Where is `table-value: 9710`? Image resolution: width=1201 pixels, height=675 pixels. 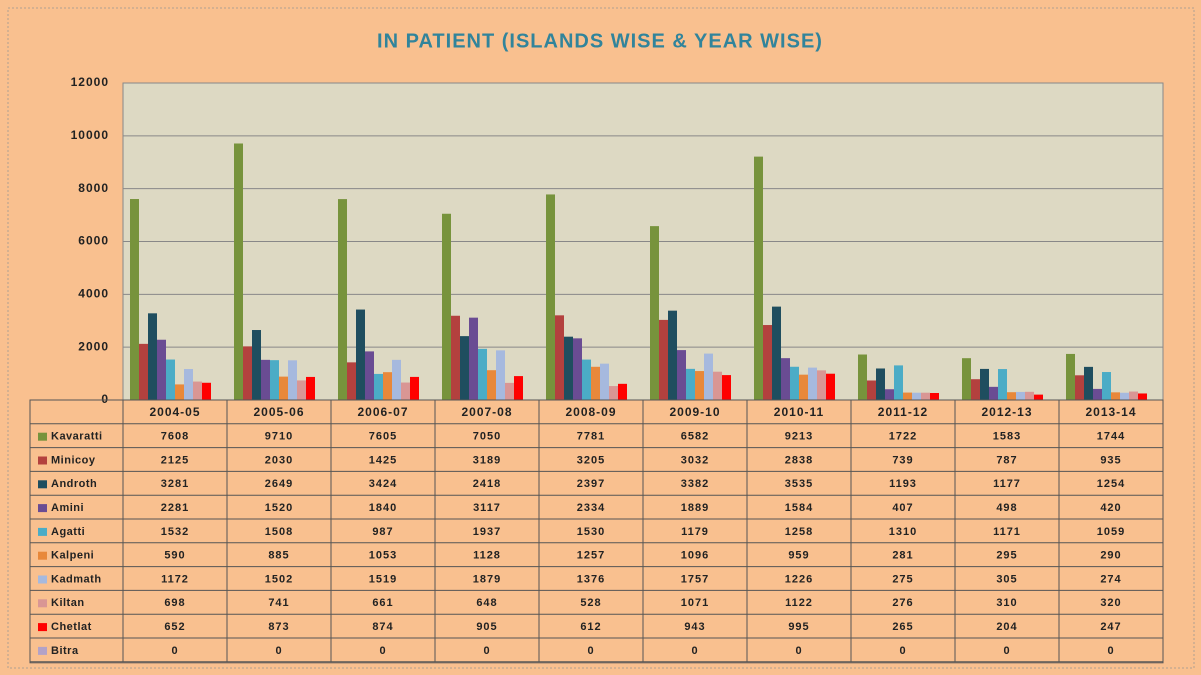 table-value: 9710 is located at coordinates (279, 437).